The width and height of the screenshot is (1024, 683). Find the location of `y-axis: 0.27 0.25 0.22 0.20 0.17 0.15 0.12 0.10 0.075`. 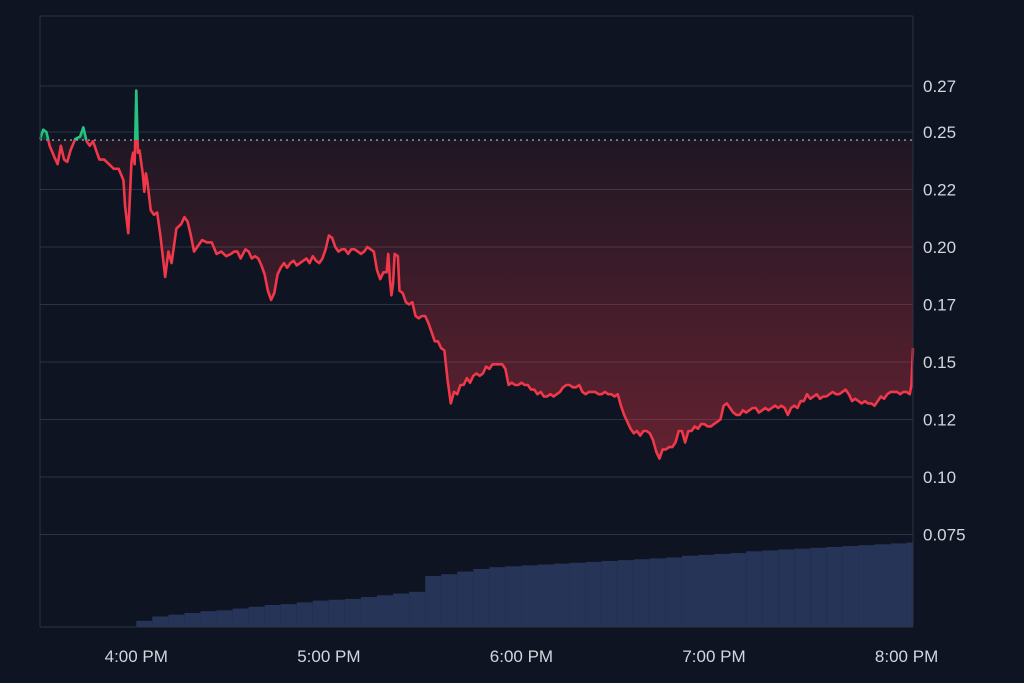

y-axis: 0.27 0.25 0.22 0.20 0.17 0.15 0.12 0.10 0.075 is located at coordinates (944, 311).